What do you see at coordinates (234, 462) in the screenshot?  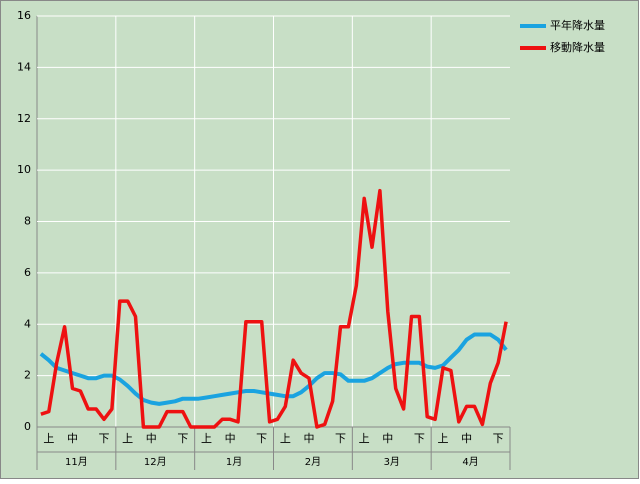 I see `group-label: 1月` at bounding box center [234, 462].